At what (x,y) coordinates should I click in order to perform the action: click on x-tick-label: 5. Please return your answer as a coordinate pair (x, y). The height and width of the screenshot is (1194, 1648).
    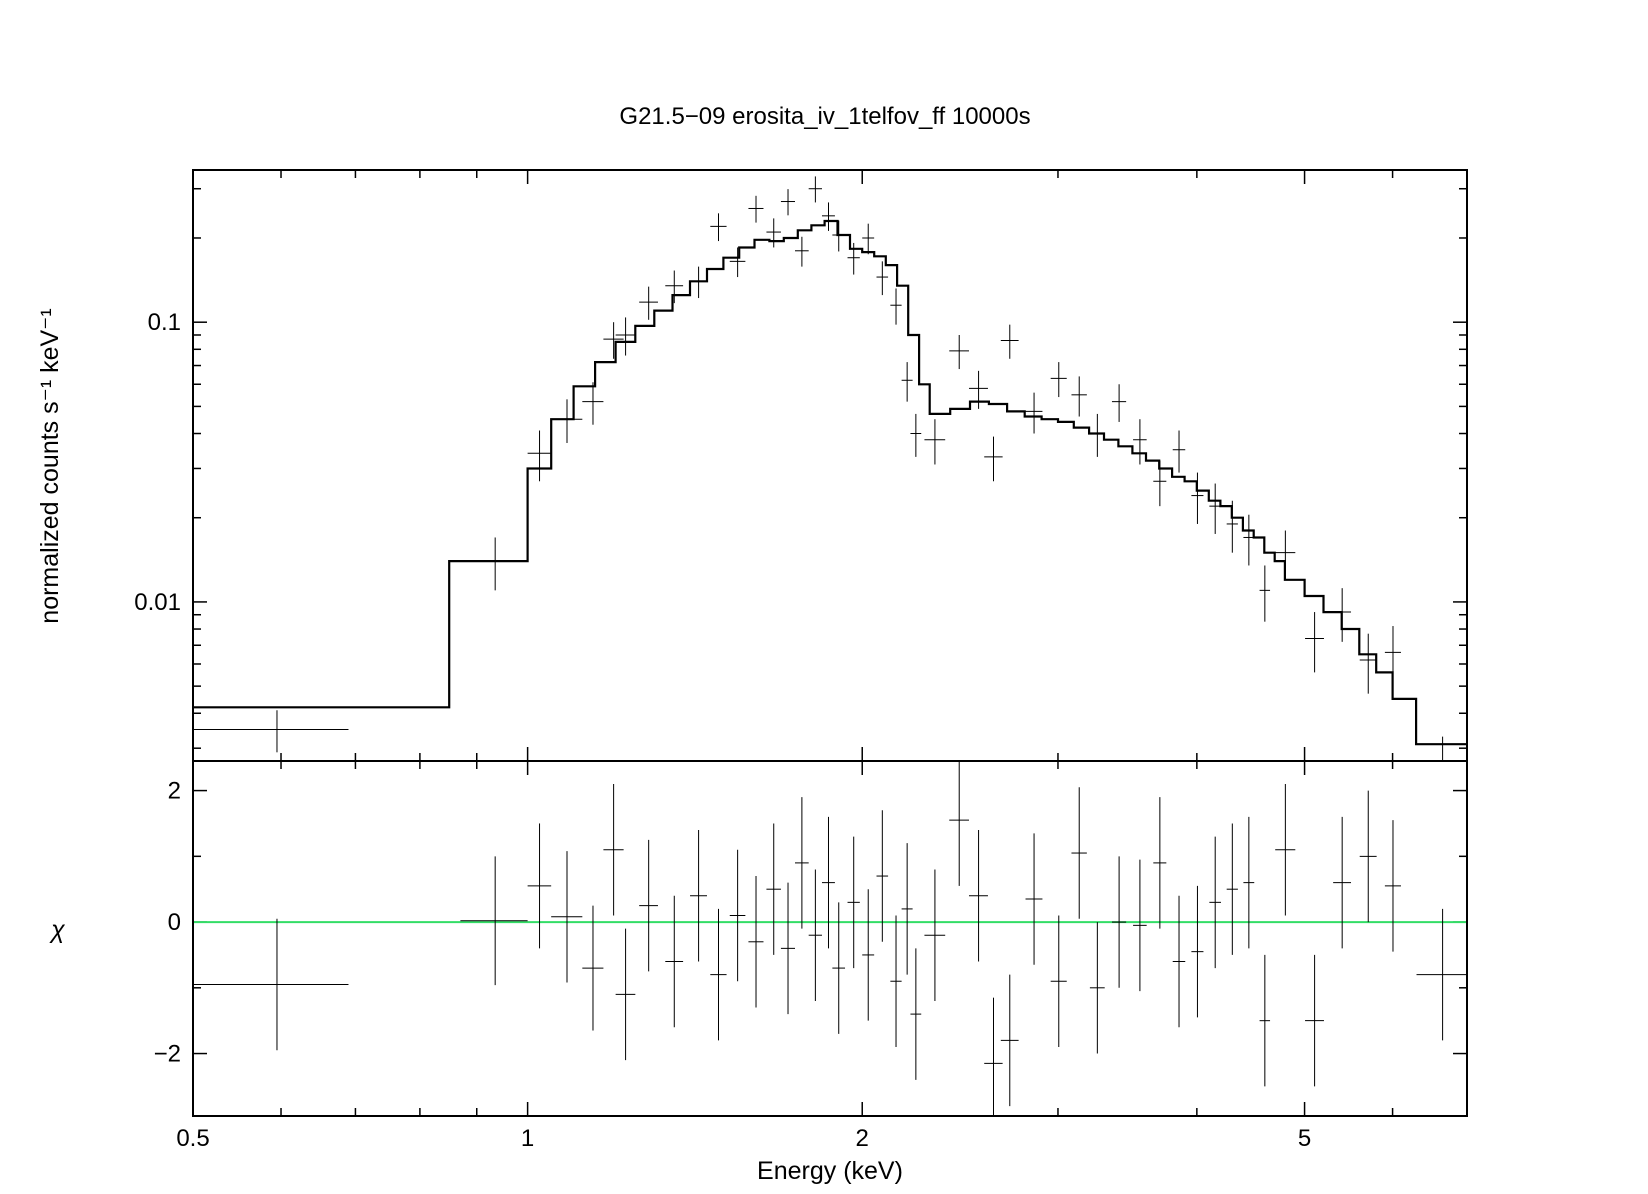
    Looking at the image, I should click on (1304, 1138).